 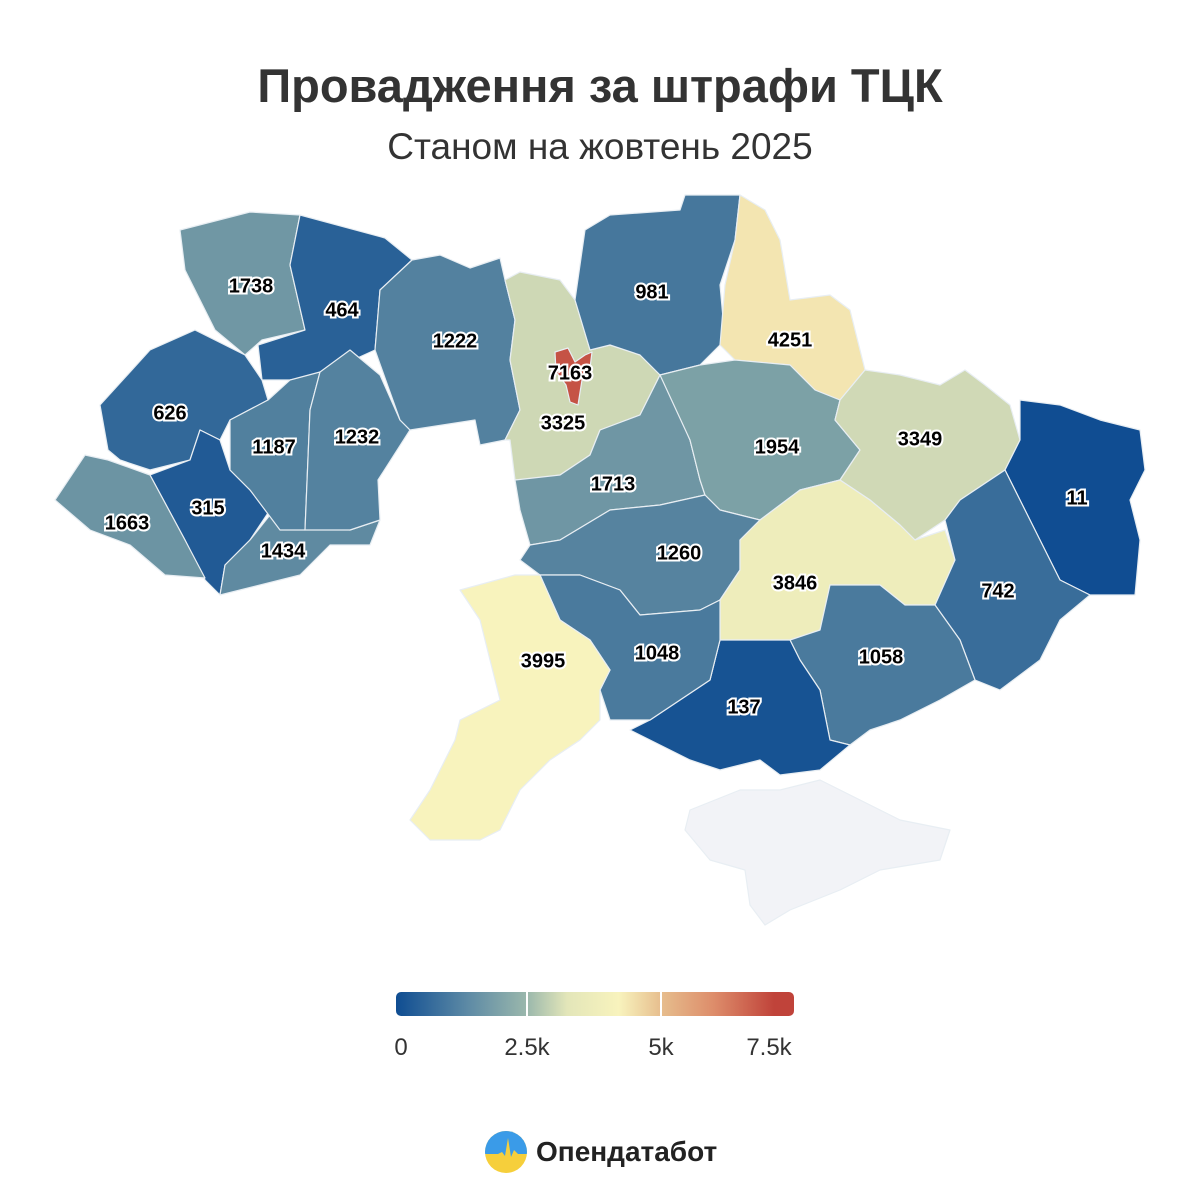 I want to click on legend-tick: 0, so click(x=401, y=1047).